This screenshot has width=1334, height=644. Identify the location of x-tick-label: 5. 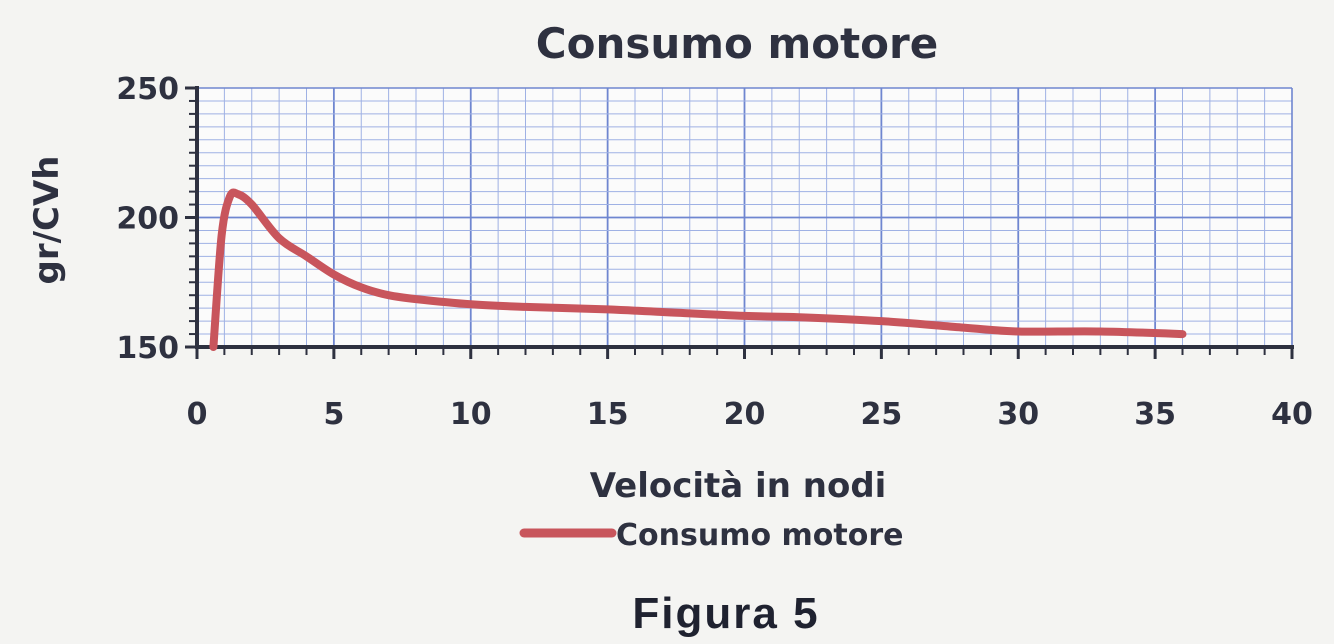
(333, 414).